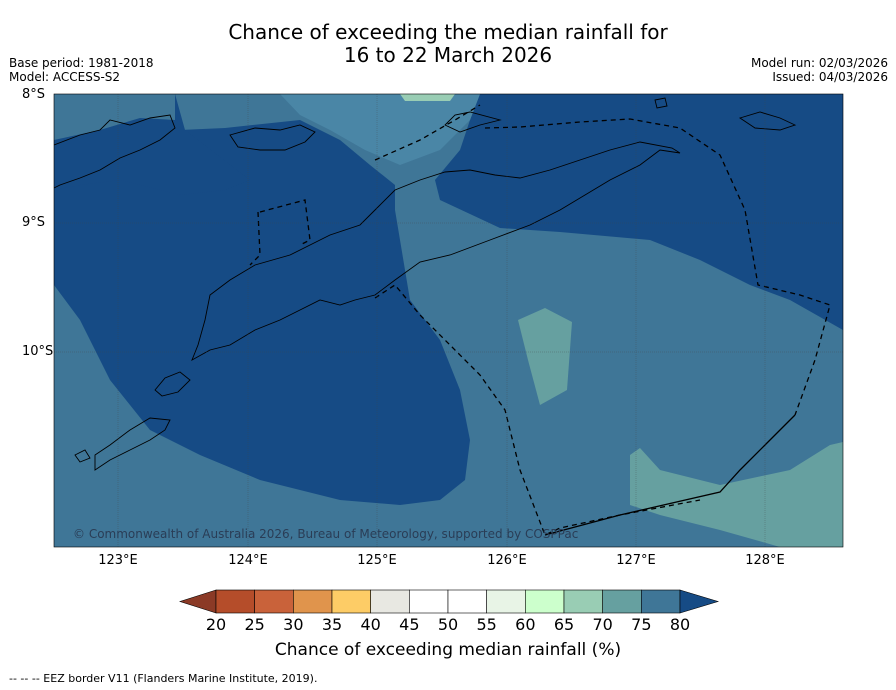 The height and width of the screenshot is (690, 896). Describe the element at coordinates (830, 77) in the screenshot. I see `issued-date: Issued: 04/03/2026` at that location.